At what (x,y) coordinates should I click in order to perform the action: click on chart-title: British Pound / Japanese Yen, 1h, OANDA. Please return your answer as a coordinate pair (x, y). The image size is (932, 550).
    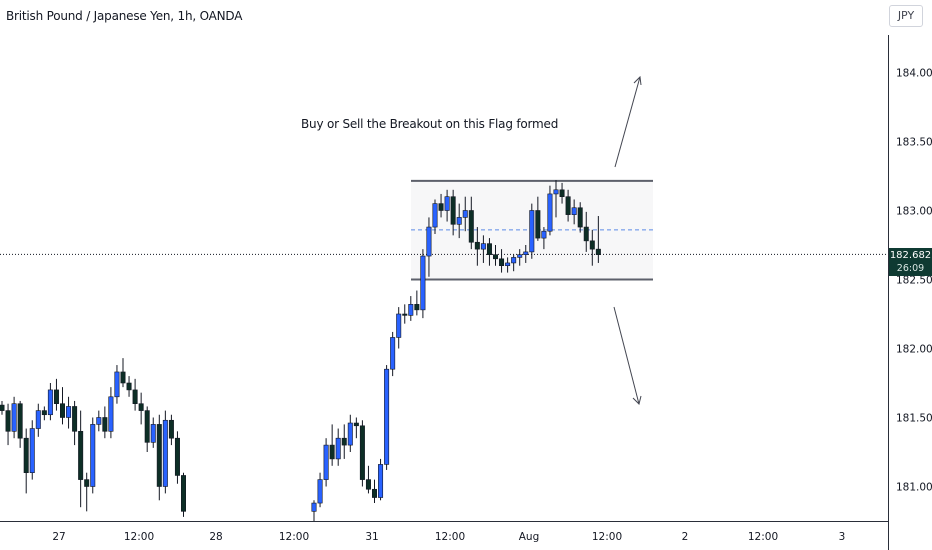
    Looking at the image, I should click on (124, 16).